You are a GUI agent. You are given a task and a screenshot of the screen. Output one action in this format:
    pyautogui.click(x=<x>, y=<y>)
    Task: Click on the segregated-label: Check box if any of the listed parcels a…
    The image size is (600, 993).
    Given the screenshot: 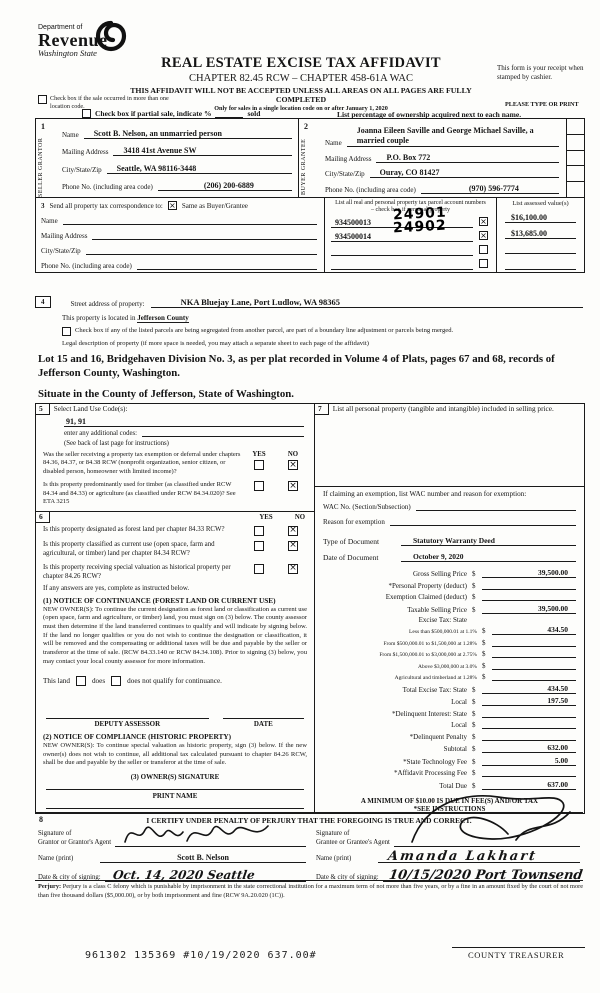 What is the action you would take?
    pyautogui.click(x=264, y=330)
    